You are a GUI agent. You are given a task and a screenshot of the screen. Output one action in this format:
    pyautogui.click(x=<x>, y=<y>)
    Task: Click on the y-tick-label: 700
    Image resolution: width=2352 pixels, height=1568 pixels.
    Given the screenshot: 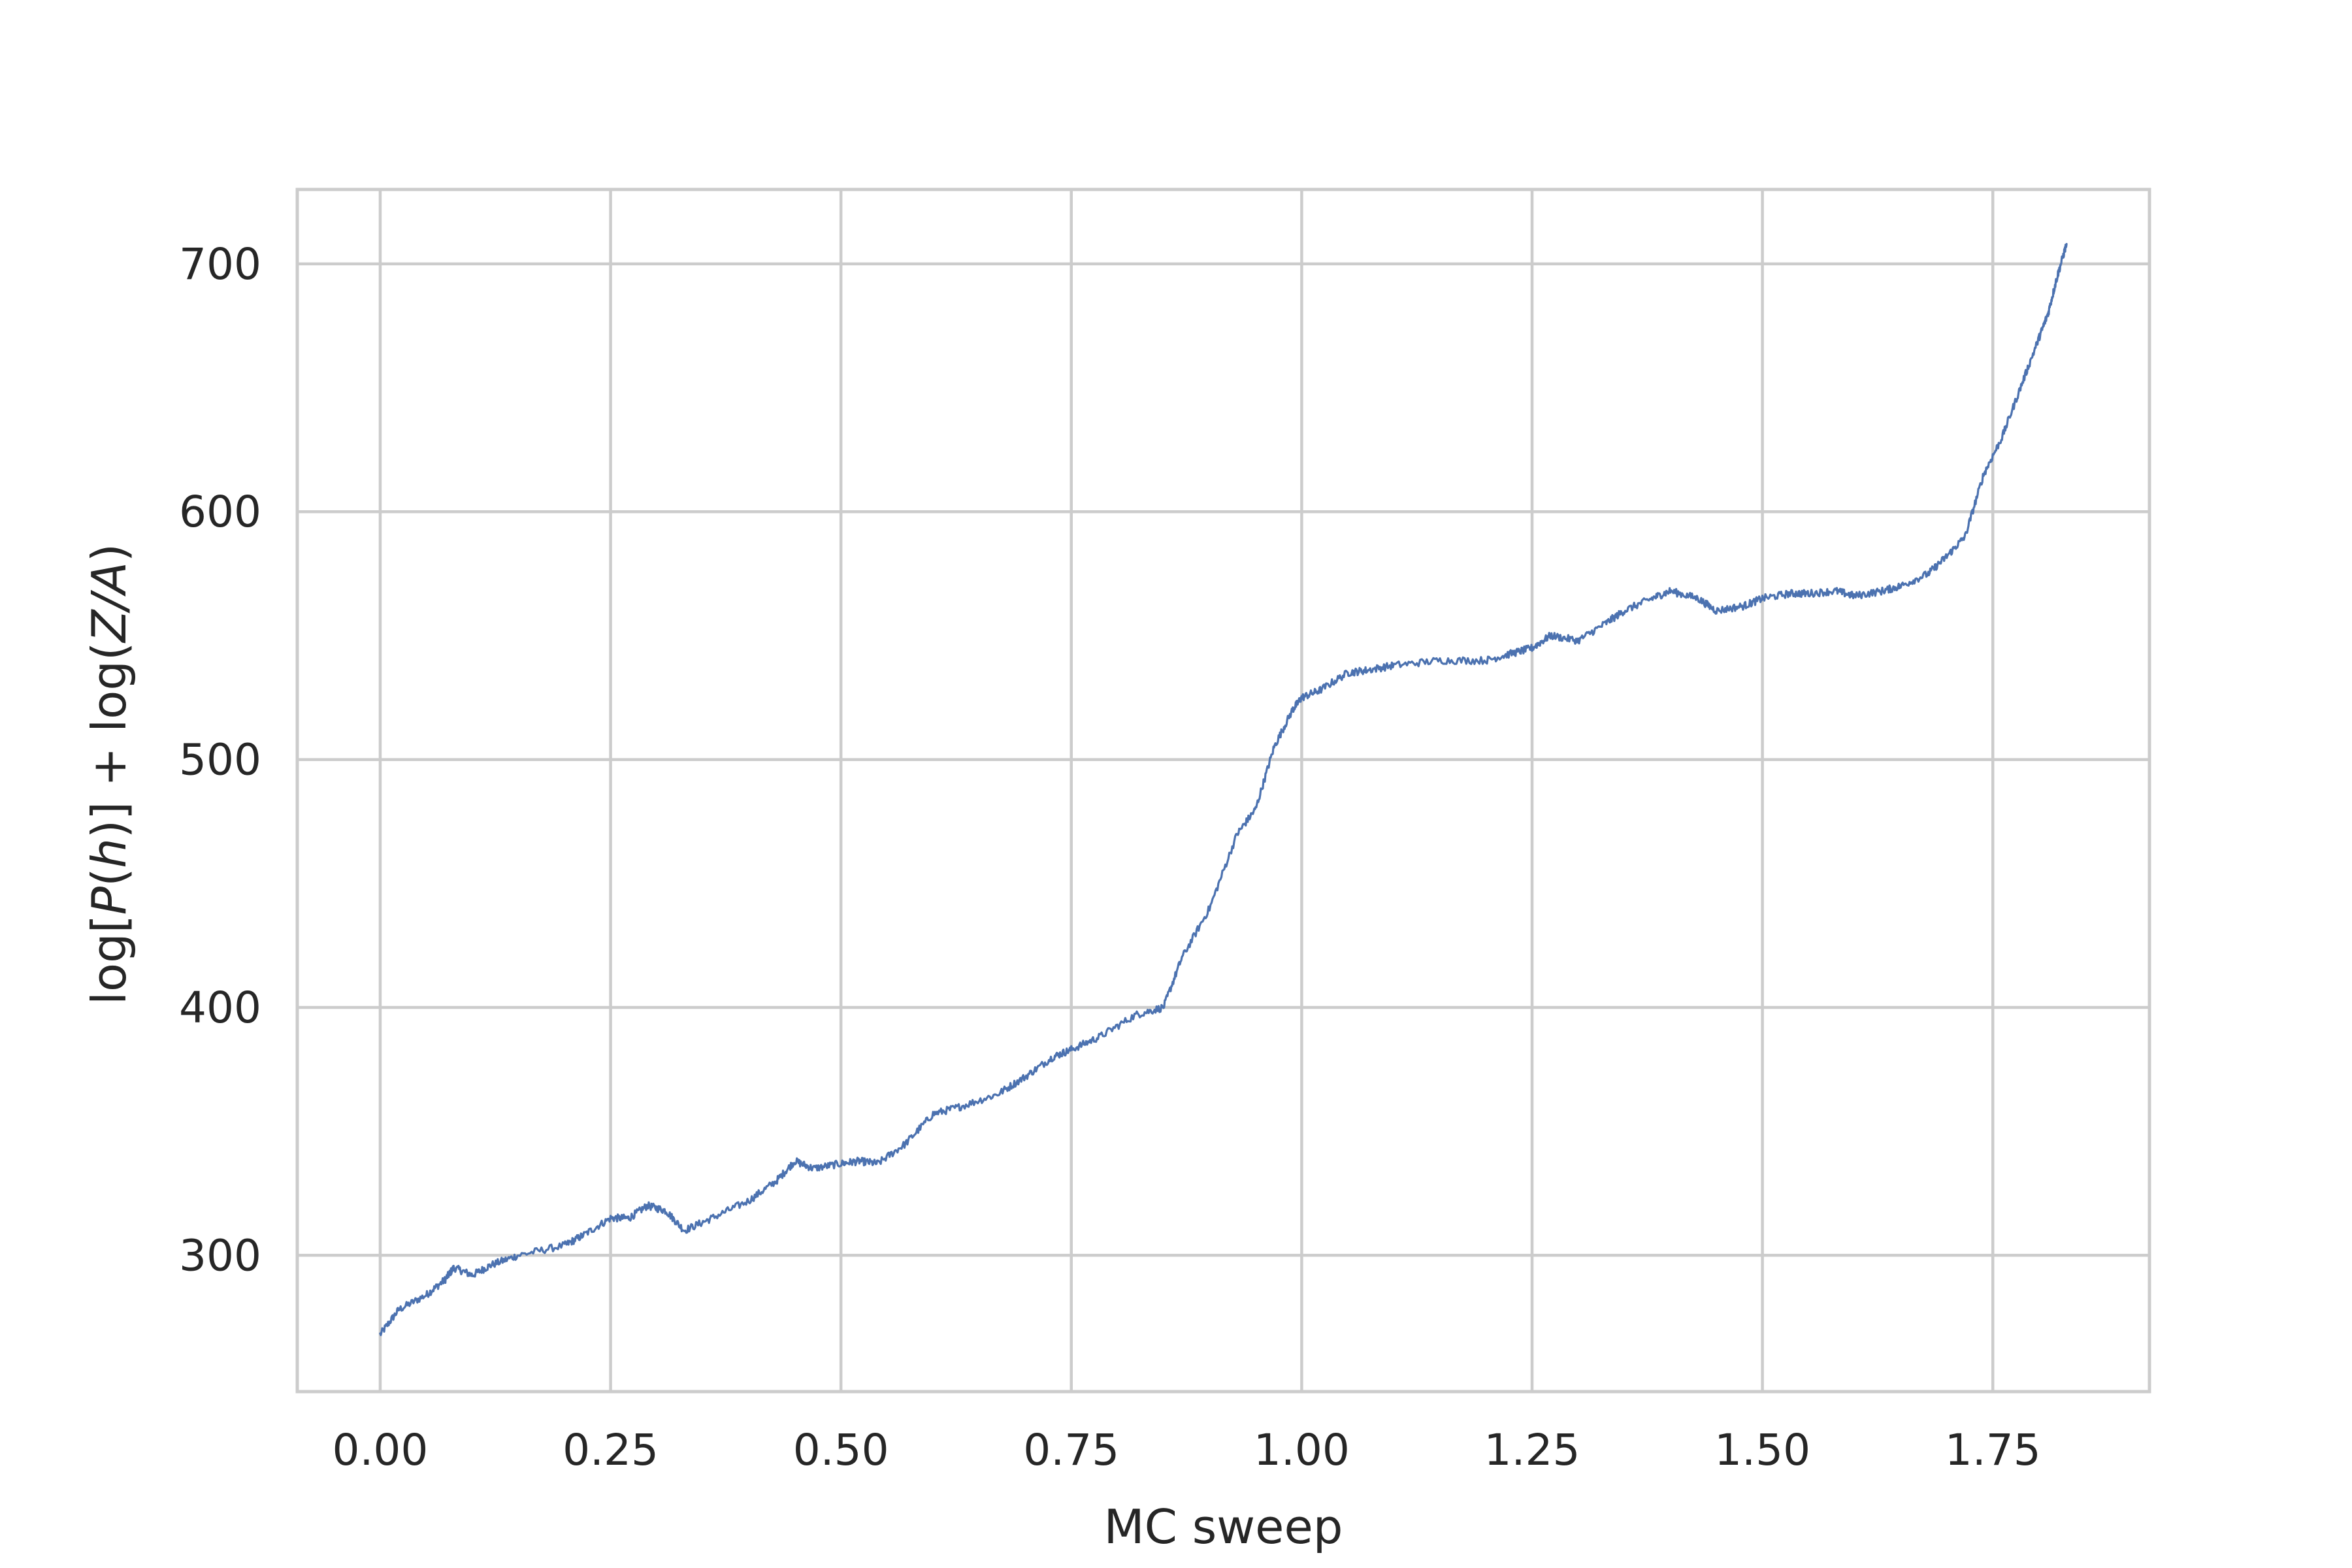 What is the action you would take?
    pyautogui.click(x=220, y=264)
    